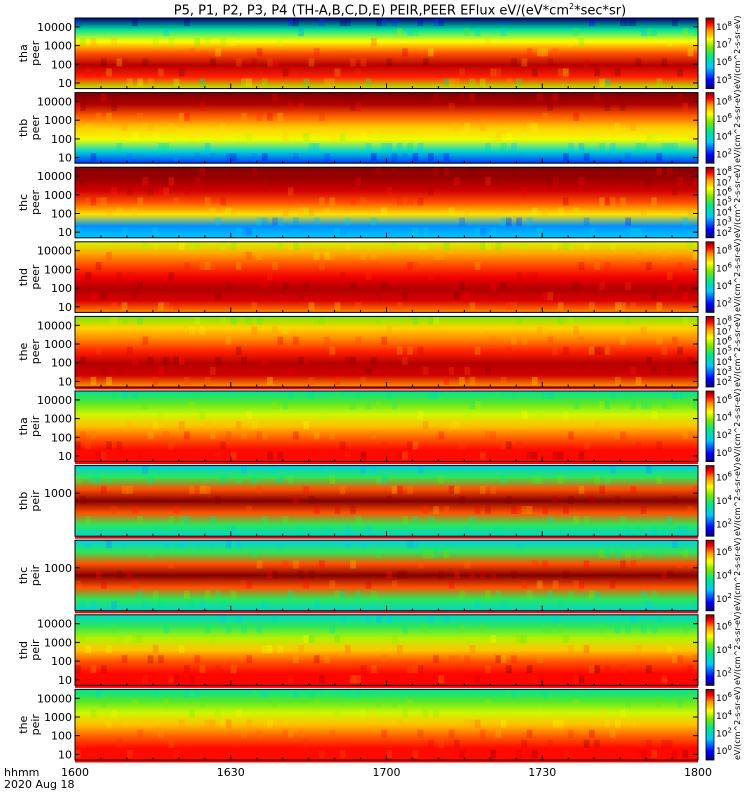 The image size is (750, 800). What do you see at coordinates (386, 686) in the screenshot?
I see `data-gap-stripe` at bounding box center [386, 686].